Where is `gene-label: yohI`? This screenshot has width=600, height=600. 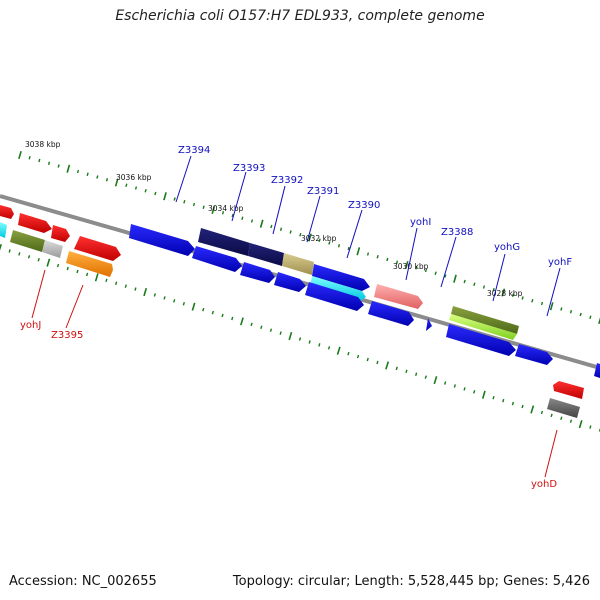
gene-label: yohI is located at coordinates (420, 222).